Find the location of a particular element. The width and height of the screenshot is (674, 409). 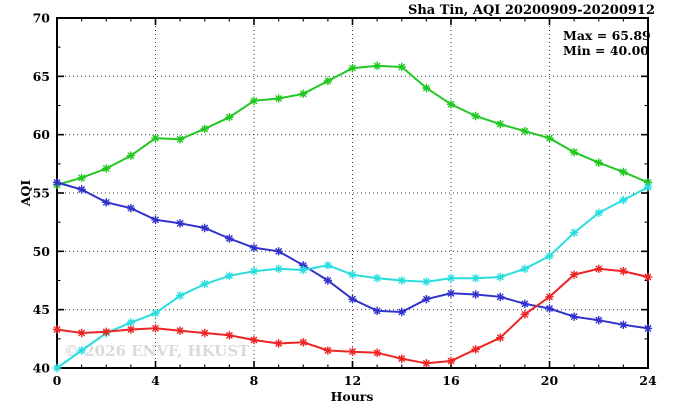

chart-title: Sha Tin, AQI 20200909-20200912 is located at coordinates (531, 10).